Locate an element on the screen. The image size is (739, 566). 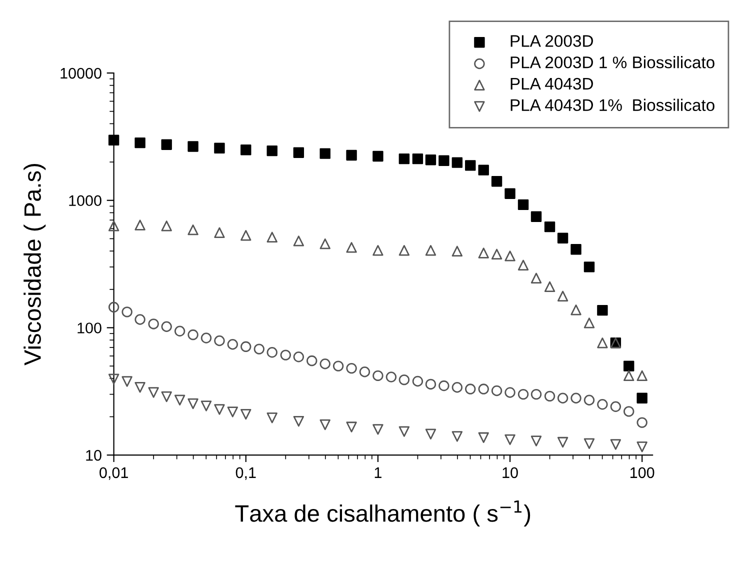
x-tick-label: 0,1 is located at coordinates (246, 473).